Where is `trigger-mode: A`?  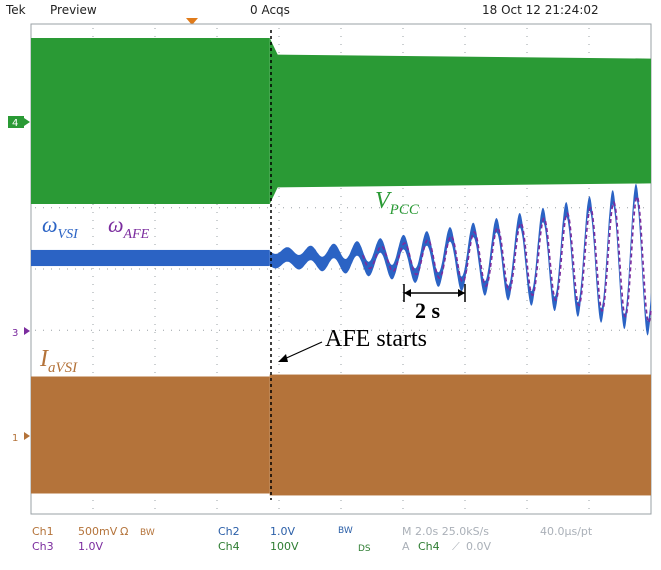
trigger-mode: A is located at coordinates (406, 546).